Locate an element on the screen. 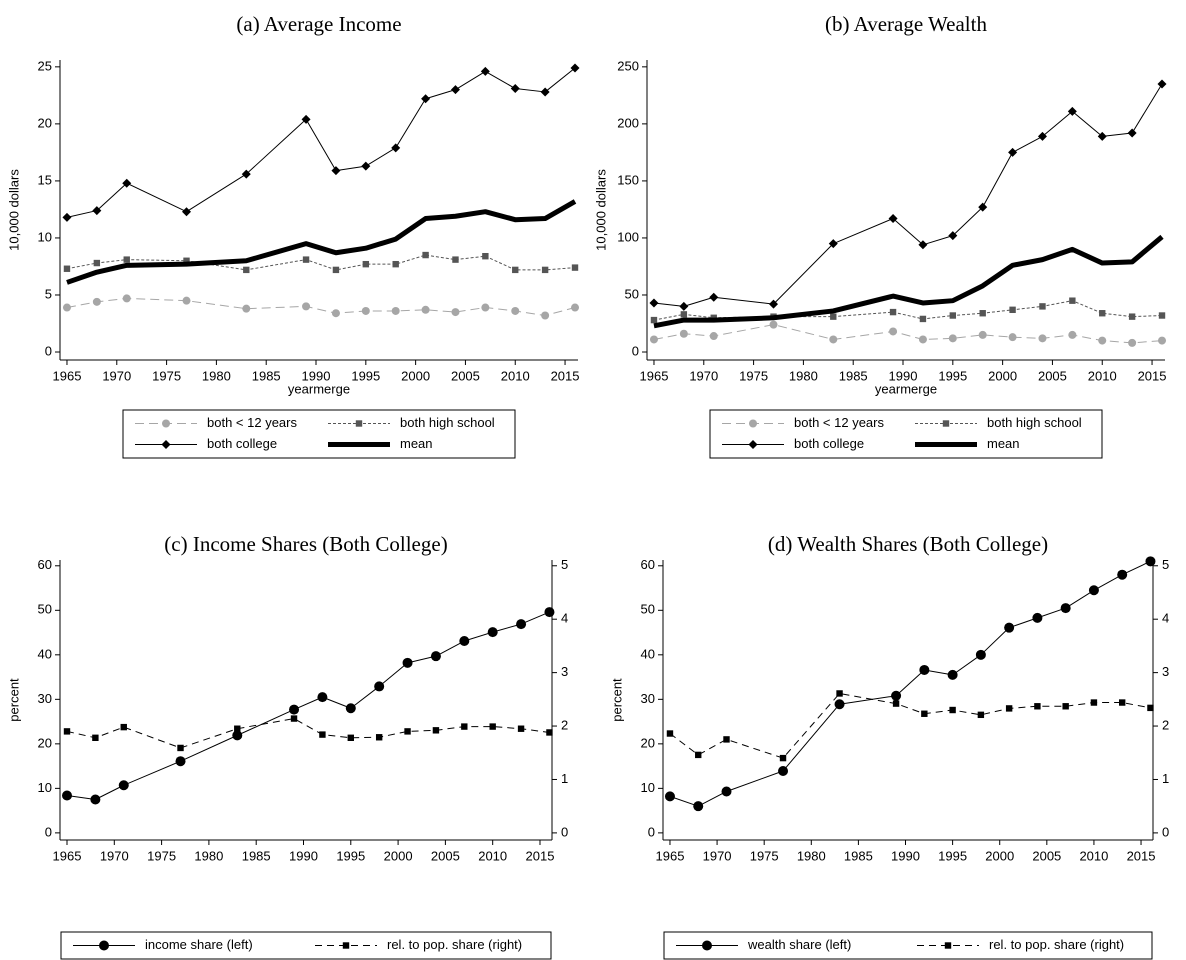  legend-box is located at coordinates (306, 945).